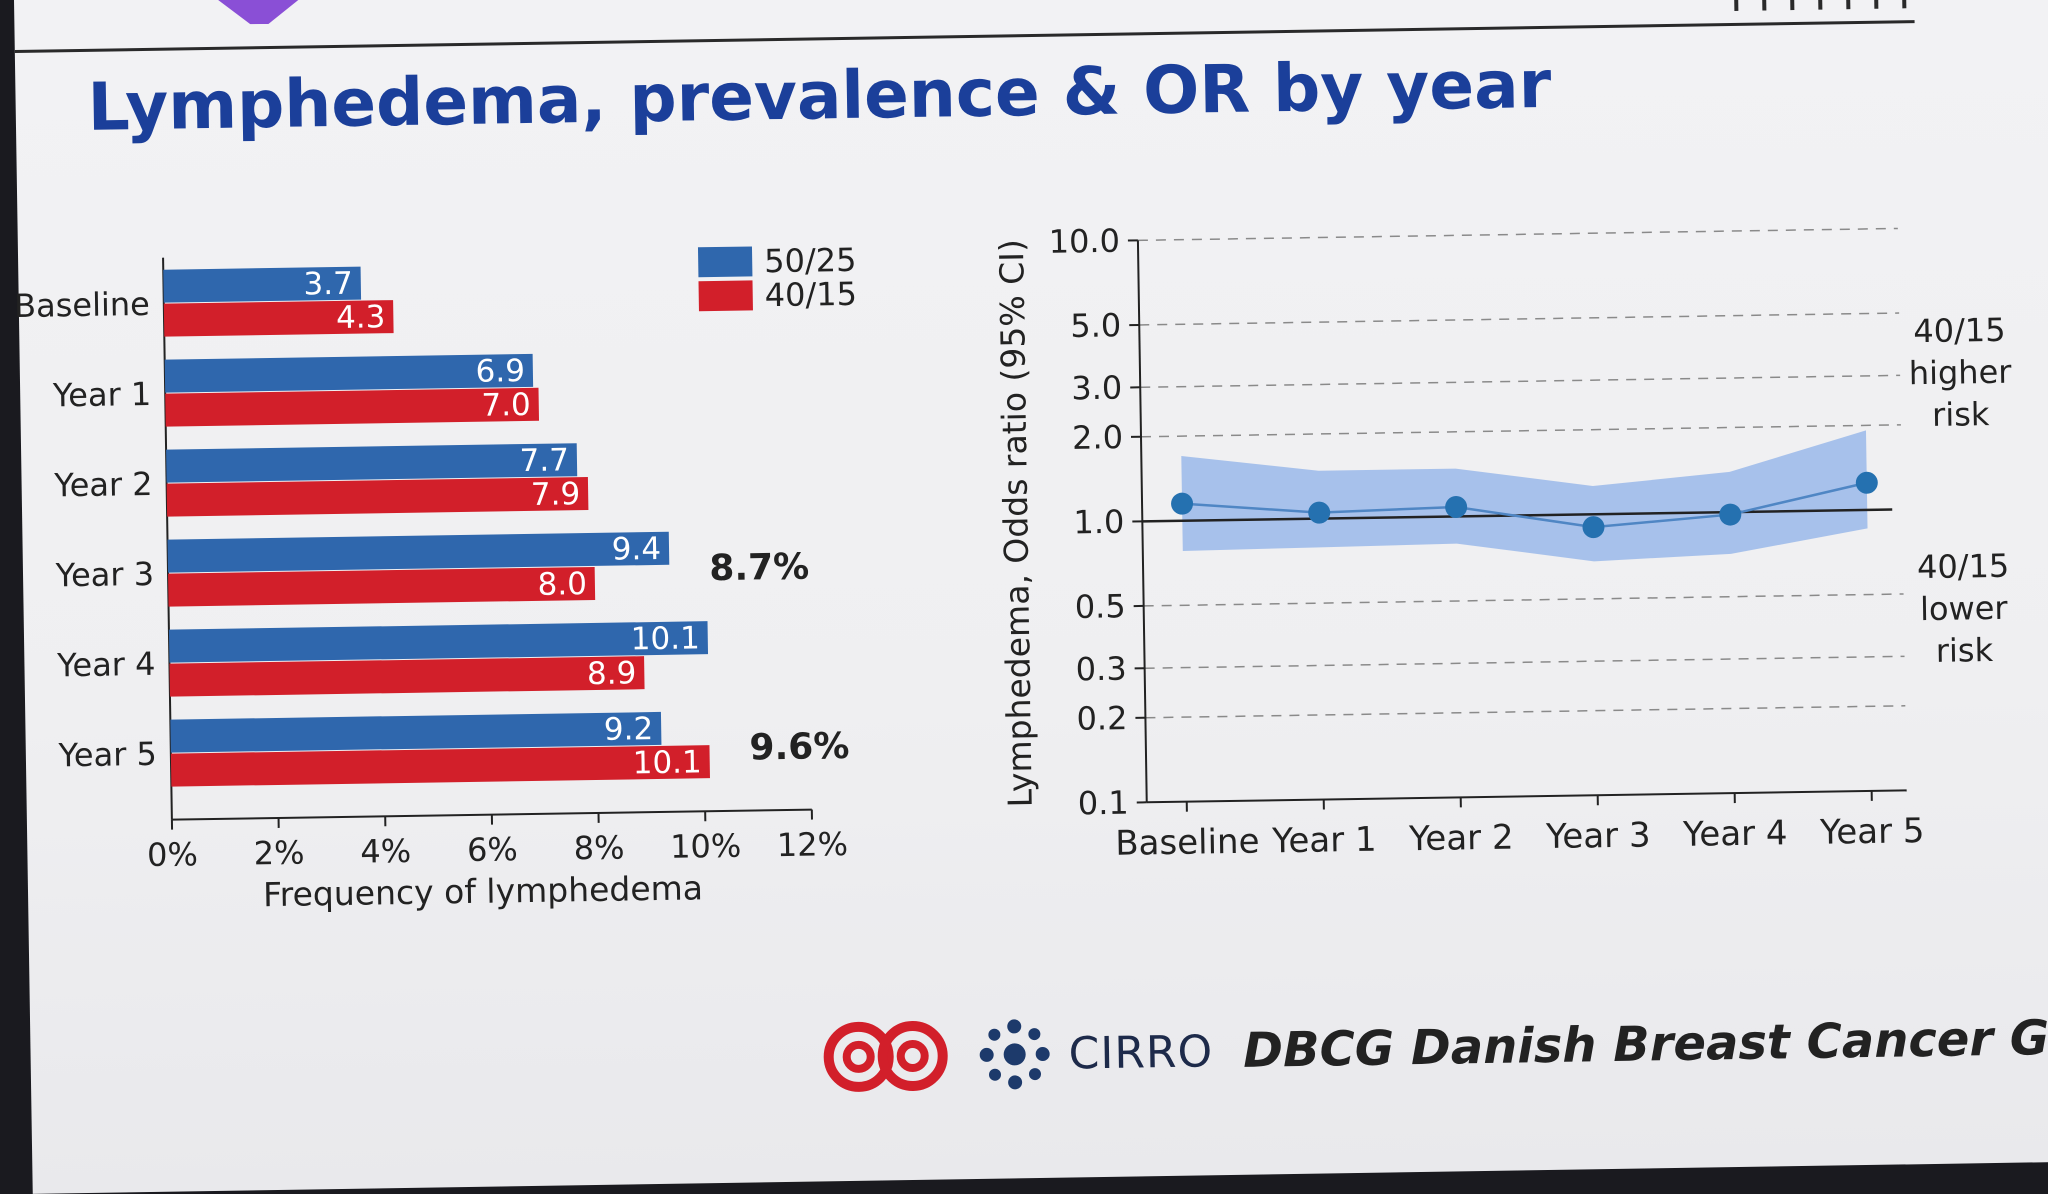 Image resolution: width=2048 pixels, height=1194 pixels. Describe the element at coordinates (885, 1056) in the screenshot. I see `dbcg-logo-icon` at that location.